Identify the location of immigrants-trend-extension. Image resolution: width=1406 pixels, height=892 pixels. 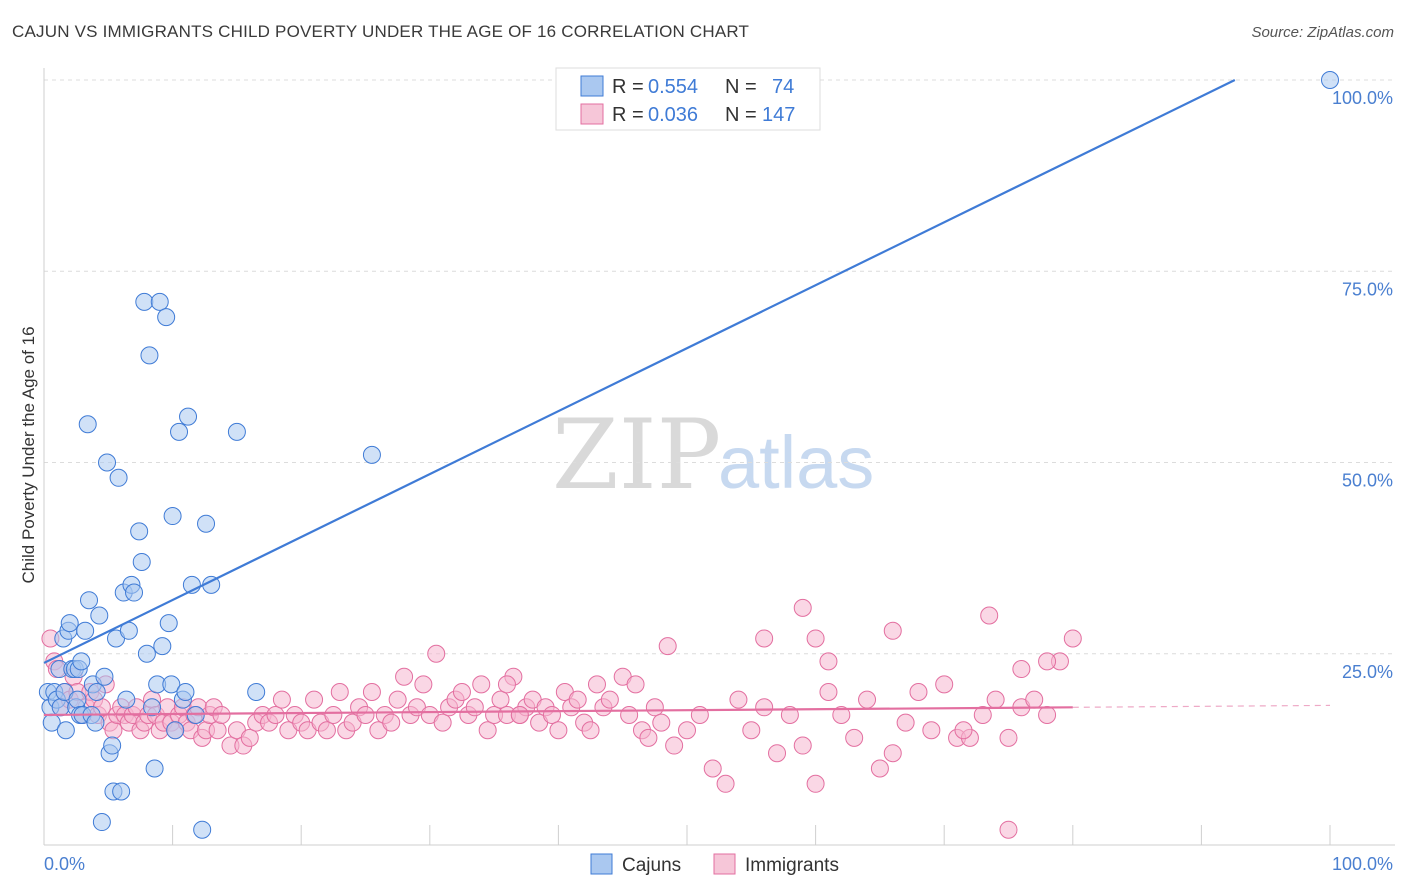
(1201, 706).